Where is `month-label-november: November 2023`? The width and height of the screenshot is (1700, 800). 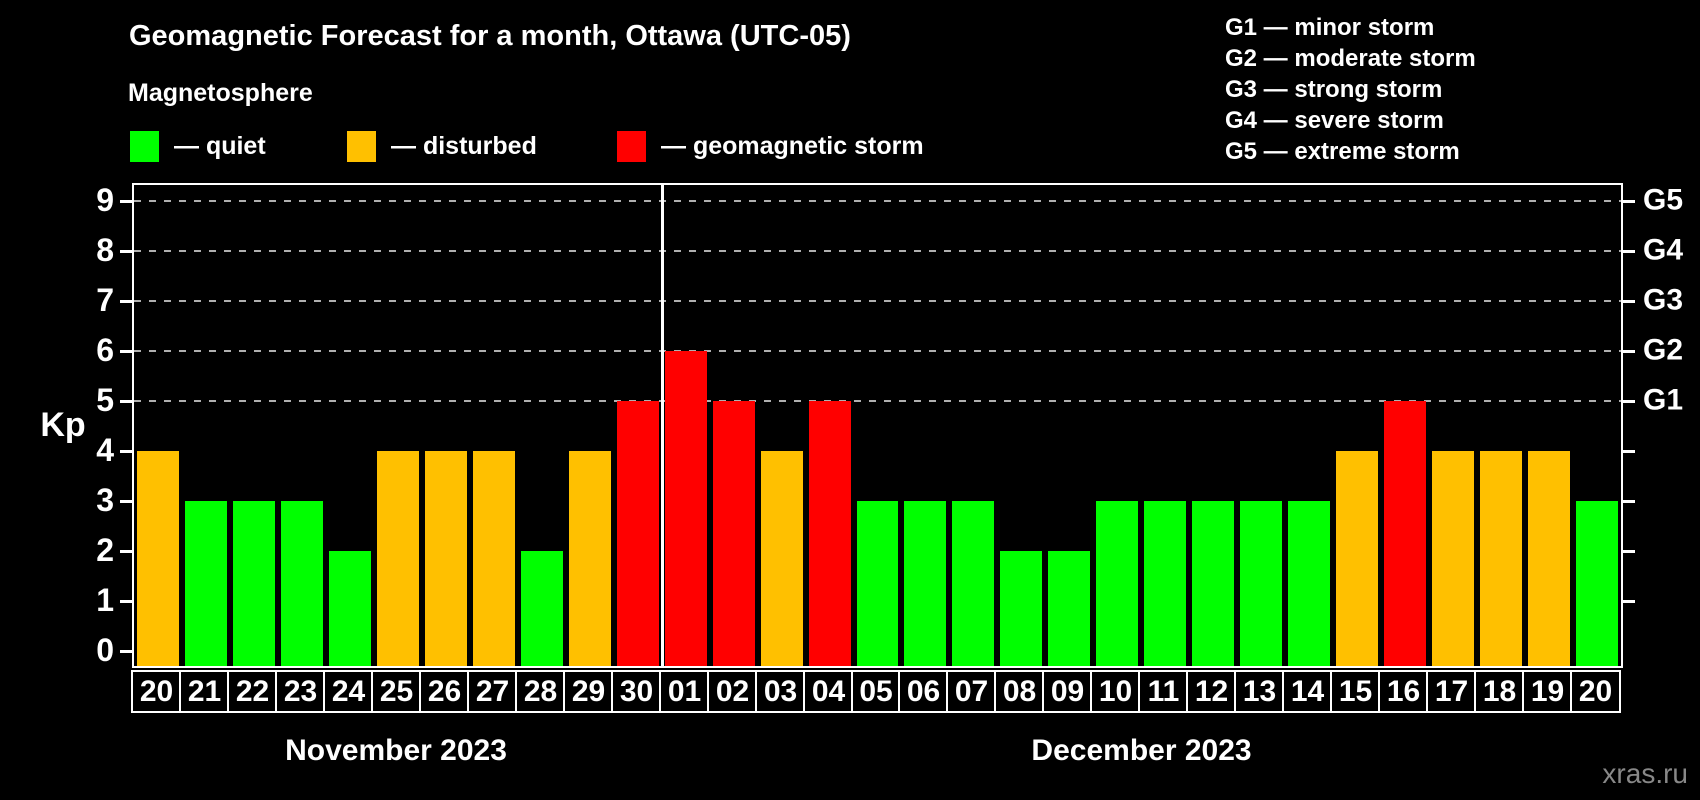
month-label-november: November 2023 is located at coordinates (396, 750).